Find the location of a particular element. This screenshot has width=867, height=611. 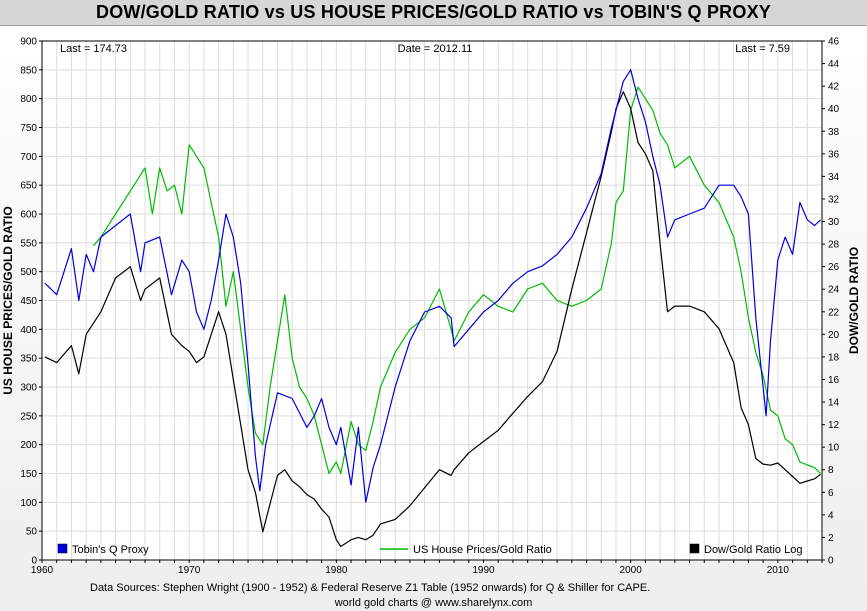

y-right-tick-label: 18 is located at coordinates (834, 357).